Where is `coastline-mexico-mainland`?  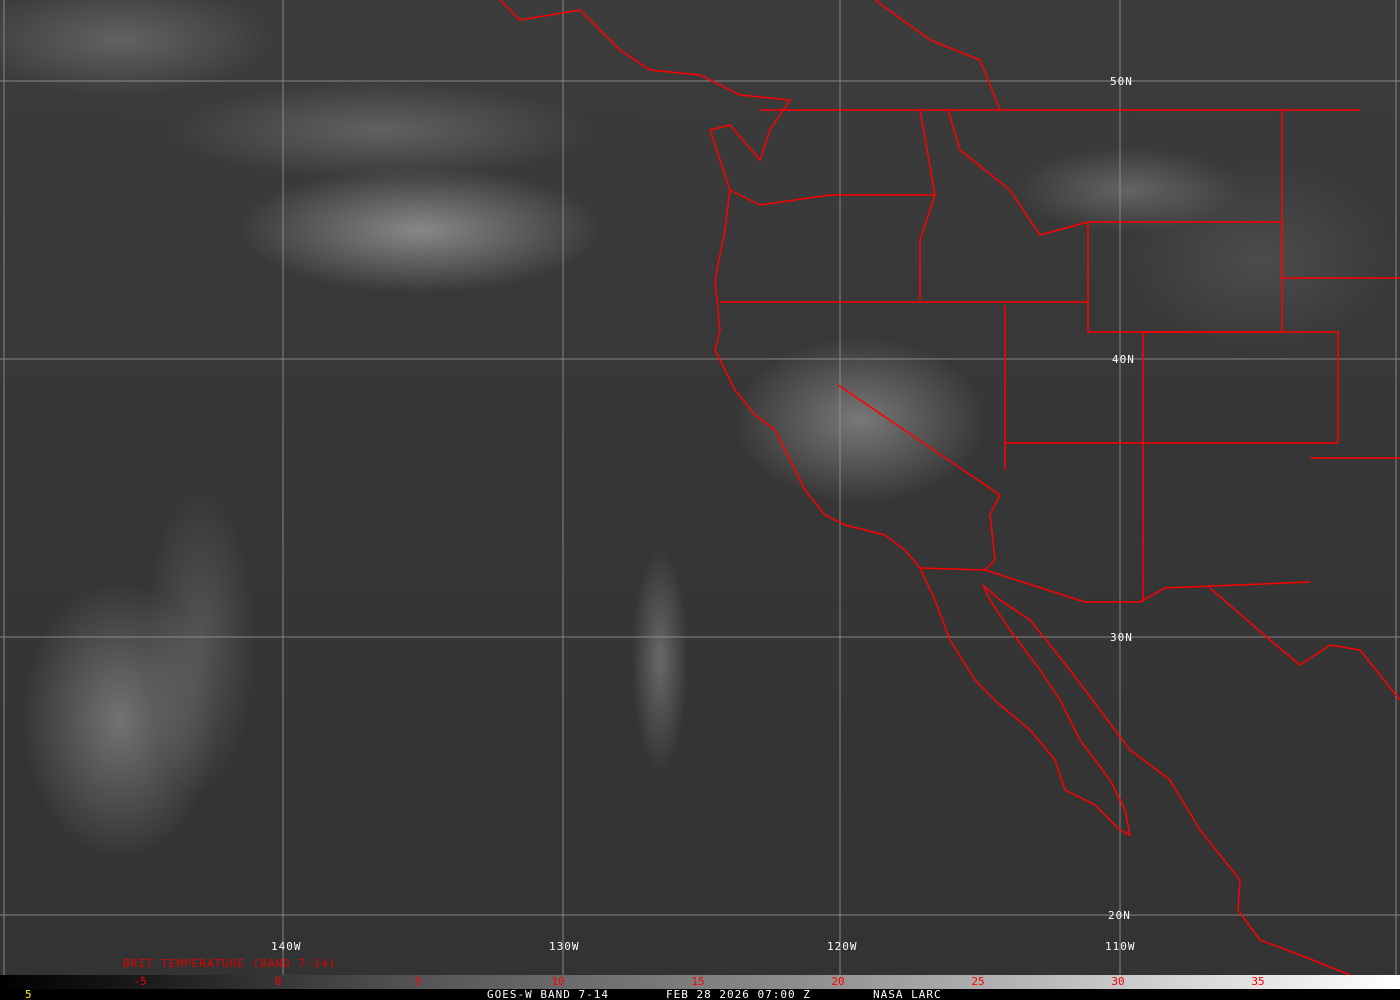
coastline-mexico-mainland is located at coordinates (1166, 779).